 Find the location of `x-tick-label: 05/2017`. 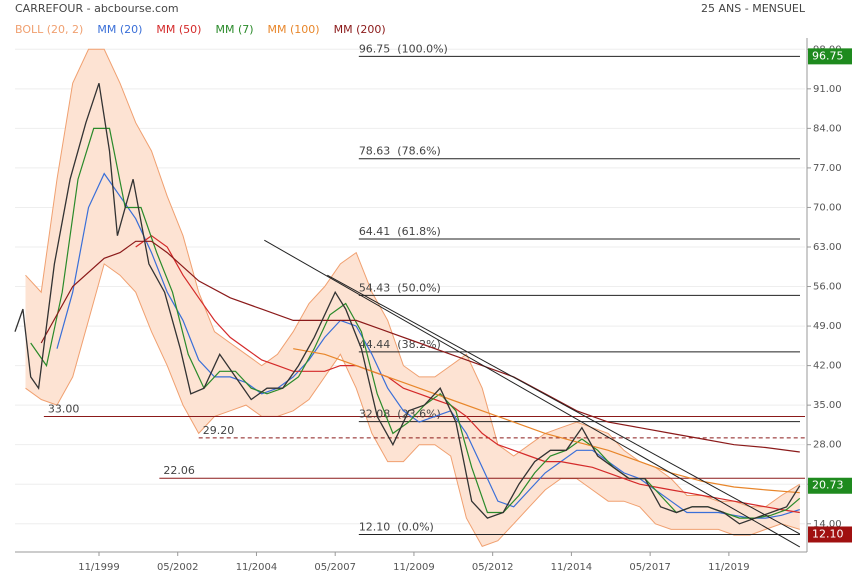

x-tick-label: 05/2017 is located at coordinates (650, 567).